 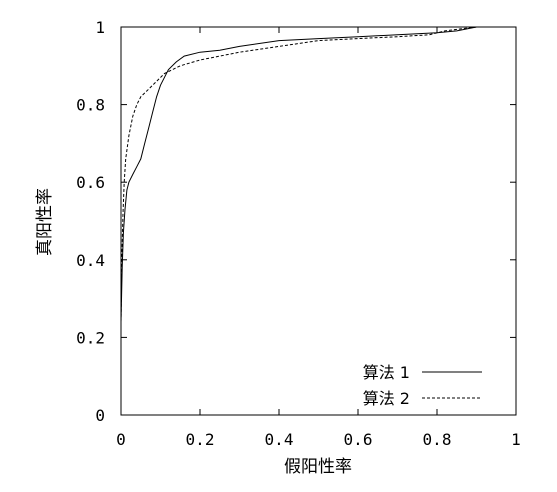 I want to click on y-tick-label: 0.4, so click(x=90, y=260).